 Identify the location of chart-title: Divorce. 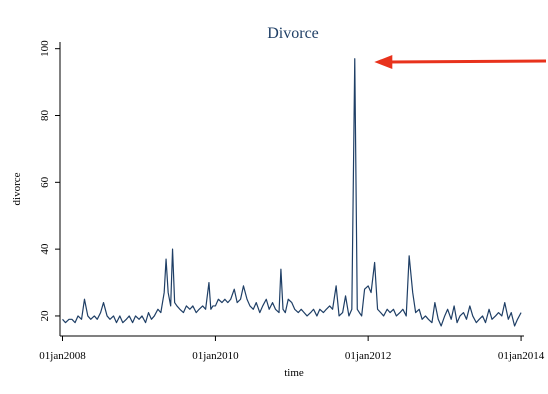
(293, 33).